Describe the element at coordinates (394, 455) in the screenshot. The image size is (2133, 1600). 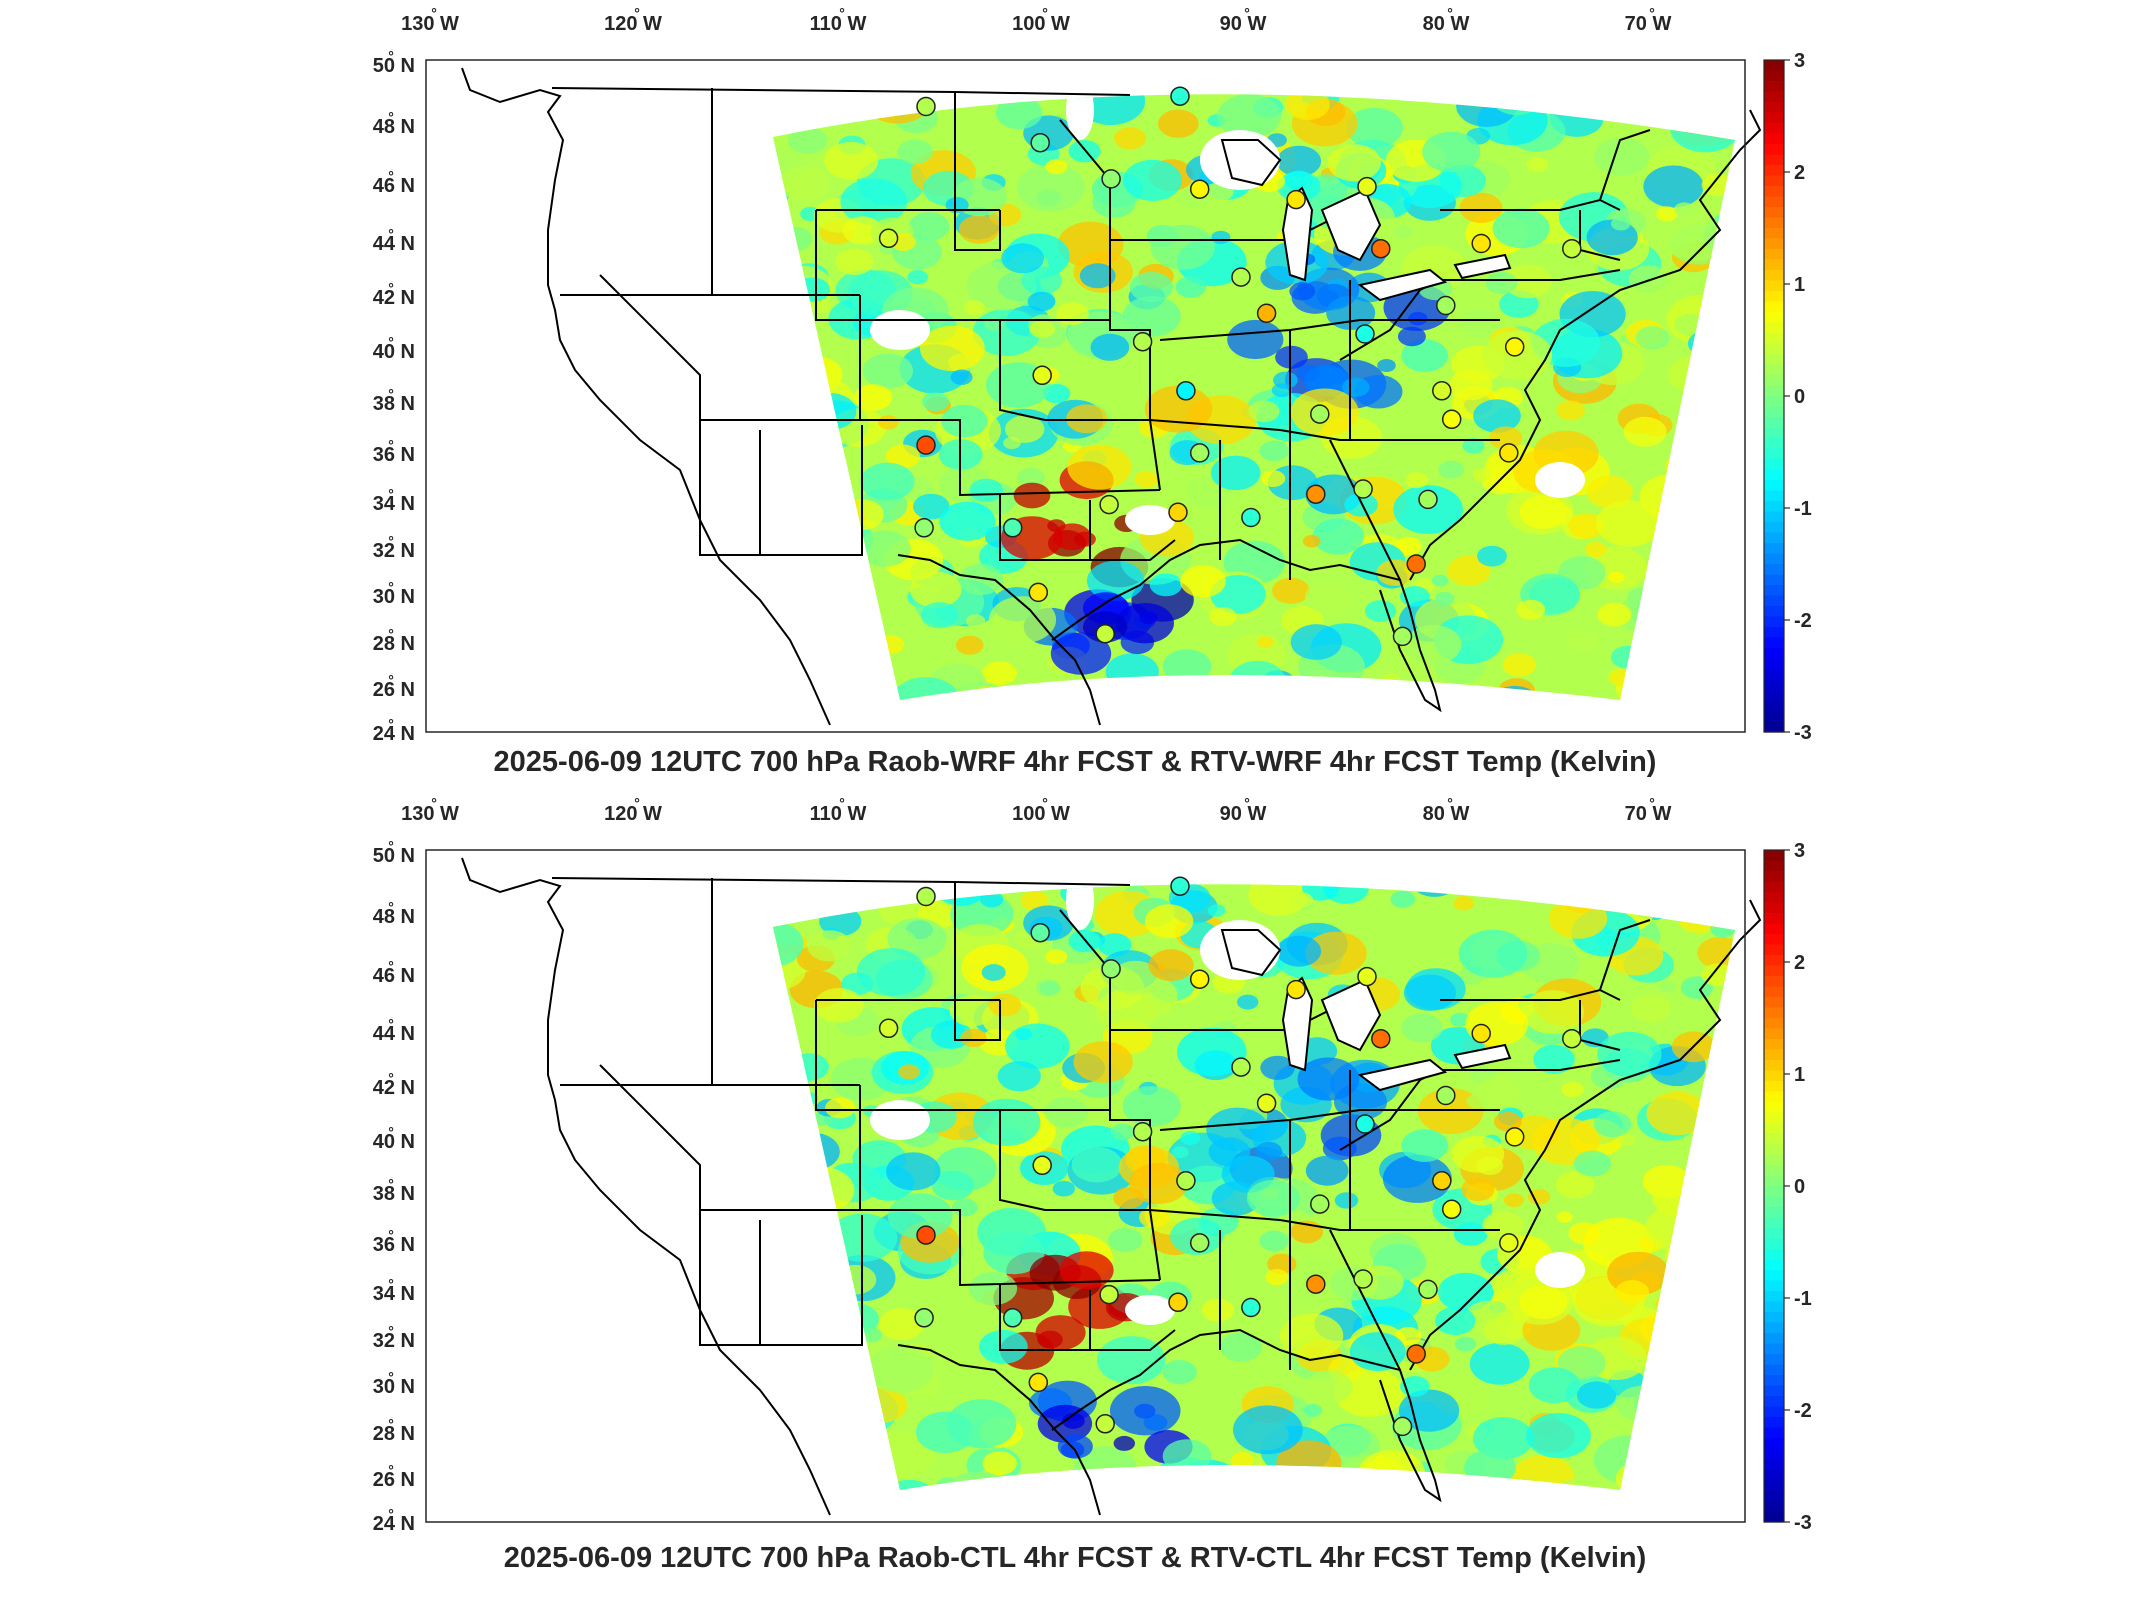
I see `lat-tick-label: 36 N` at that location.